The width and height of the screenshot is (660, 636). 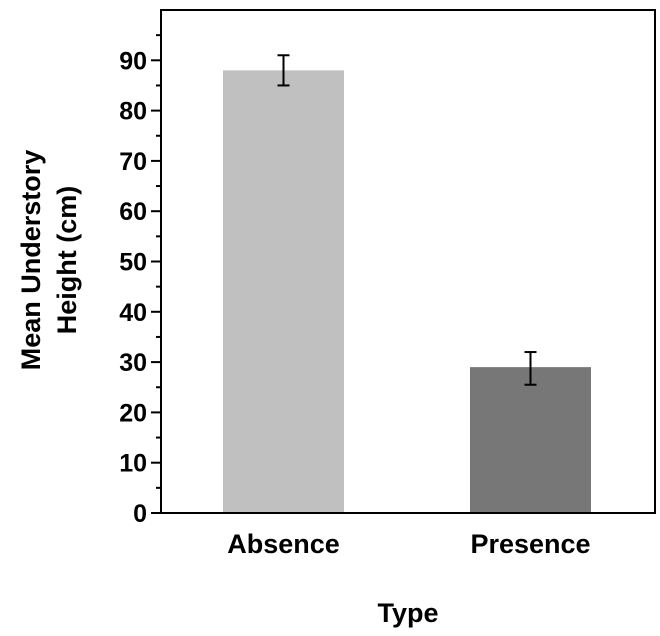 I want to click on x-axis-title: Type, so click(x=407, y=613).